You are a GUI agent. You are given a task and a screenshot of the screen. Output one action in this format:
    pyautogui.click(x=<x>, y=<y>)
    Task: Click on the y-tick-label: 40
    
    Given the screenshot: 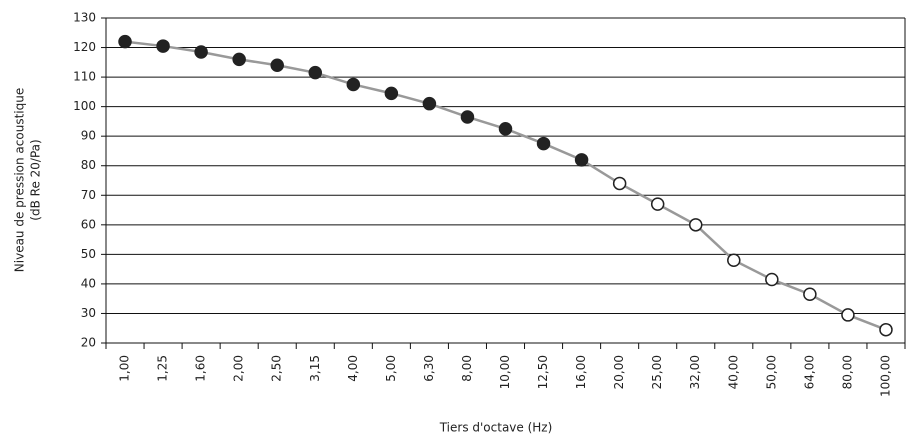 What is the action you would take?
    pyautogui.click(x=88, y=283)
    